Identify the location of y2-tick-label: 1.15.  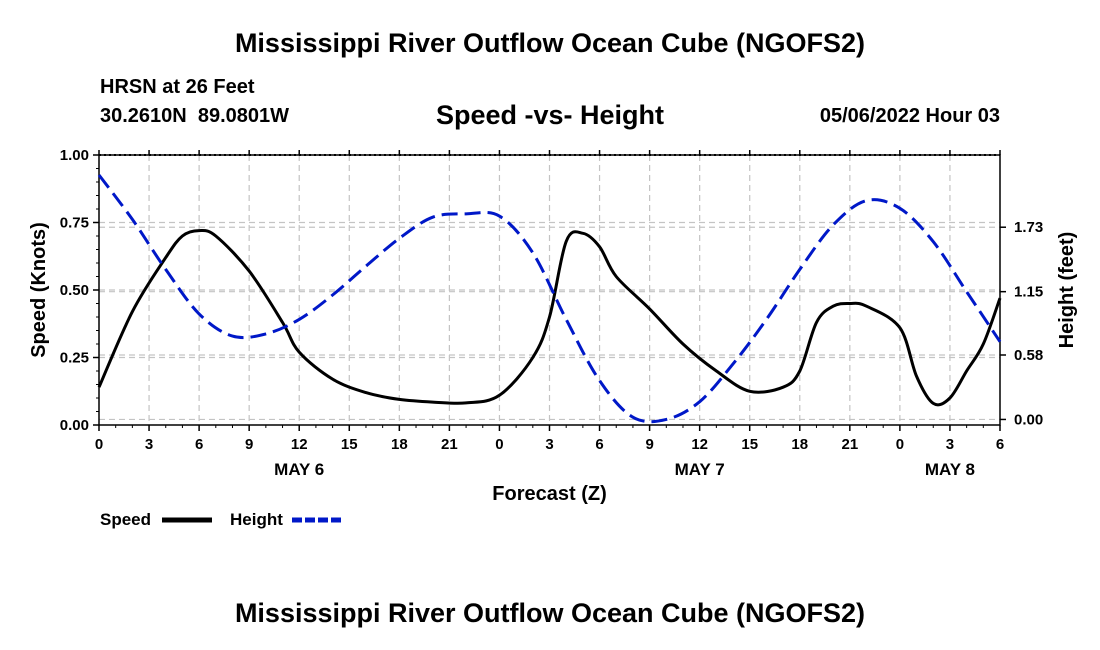
(1028, 292).